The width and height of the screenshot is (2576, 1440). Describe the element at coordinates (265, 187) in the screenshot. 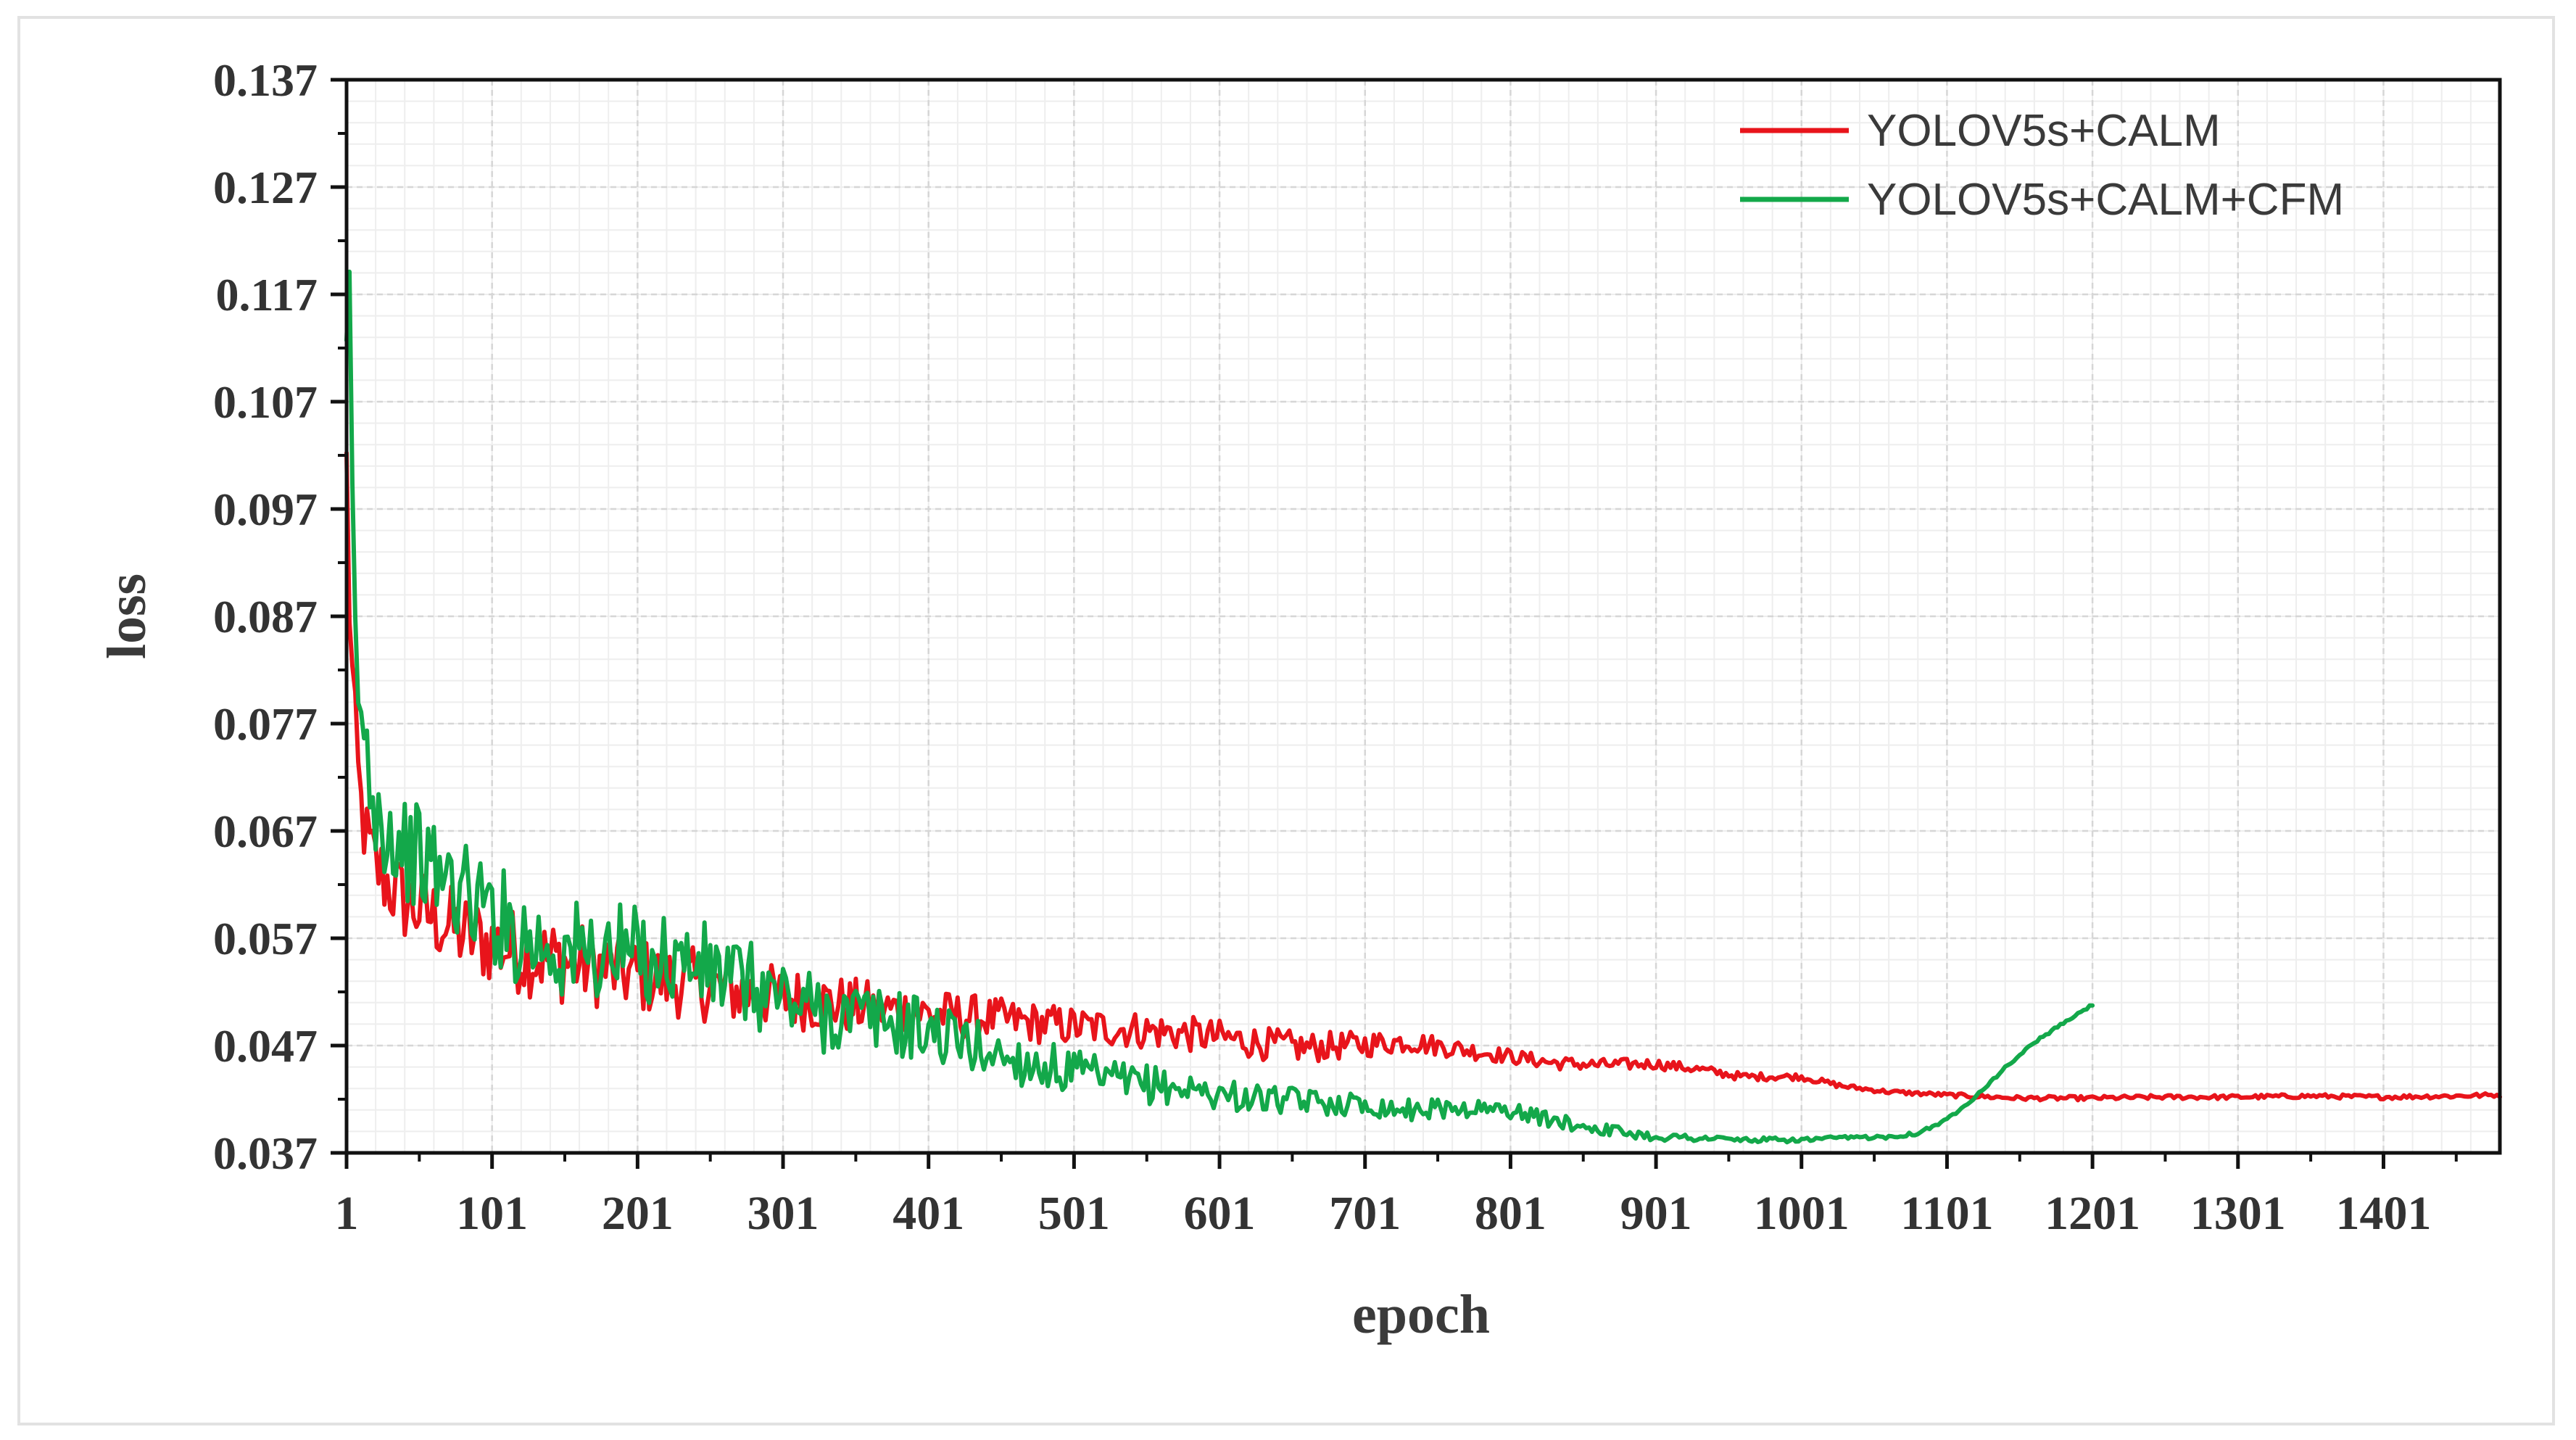

I see `y-tick-label: 0.127` at that location.